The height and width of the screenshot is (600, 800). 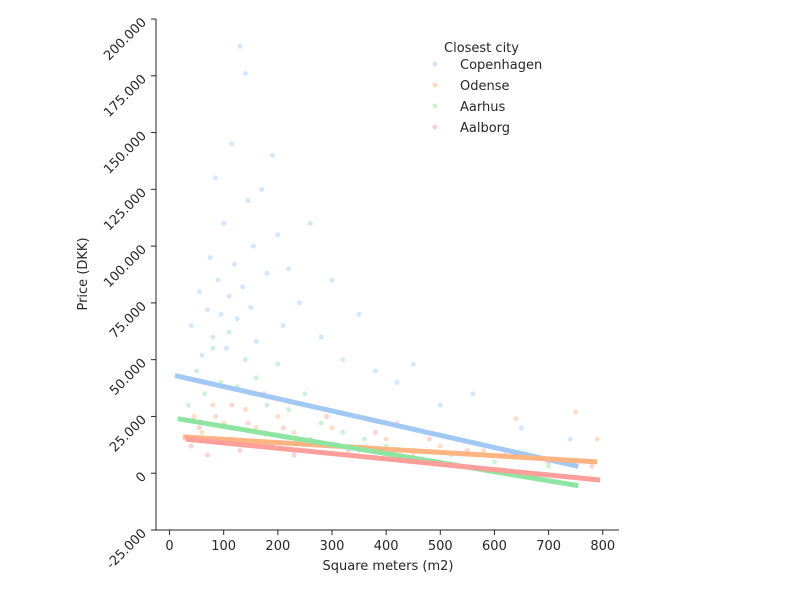 I want to click on legend-marker-aarhus, so click(x=435, y=106).